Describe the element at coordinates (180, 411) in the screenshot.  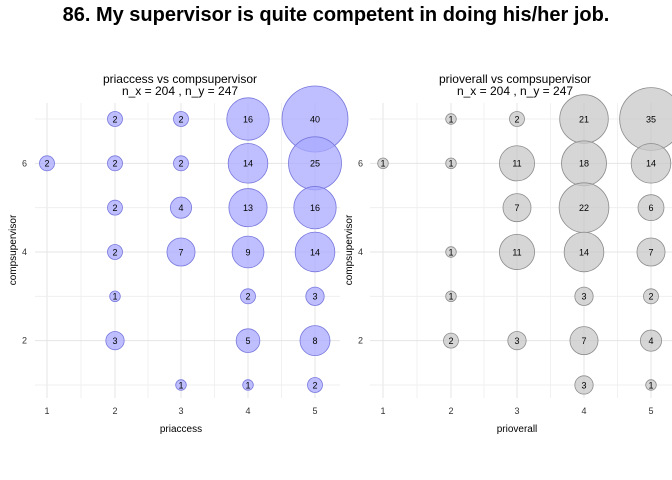
I see `x-tick-label: 3` at that location.